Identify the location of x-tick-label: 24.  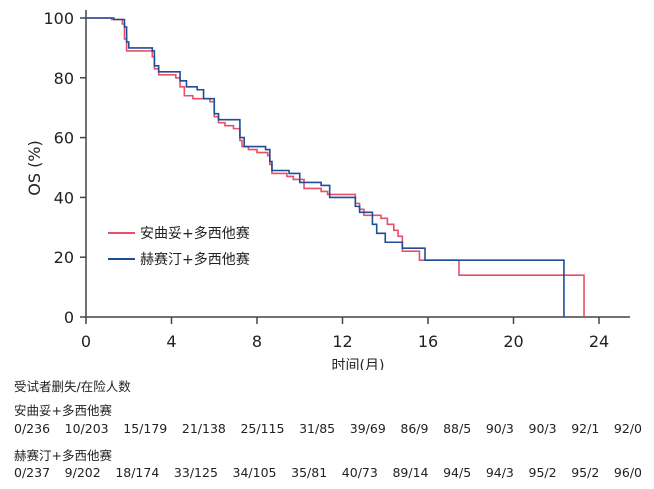
(599, 341).